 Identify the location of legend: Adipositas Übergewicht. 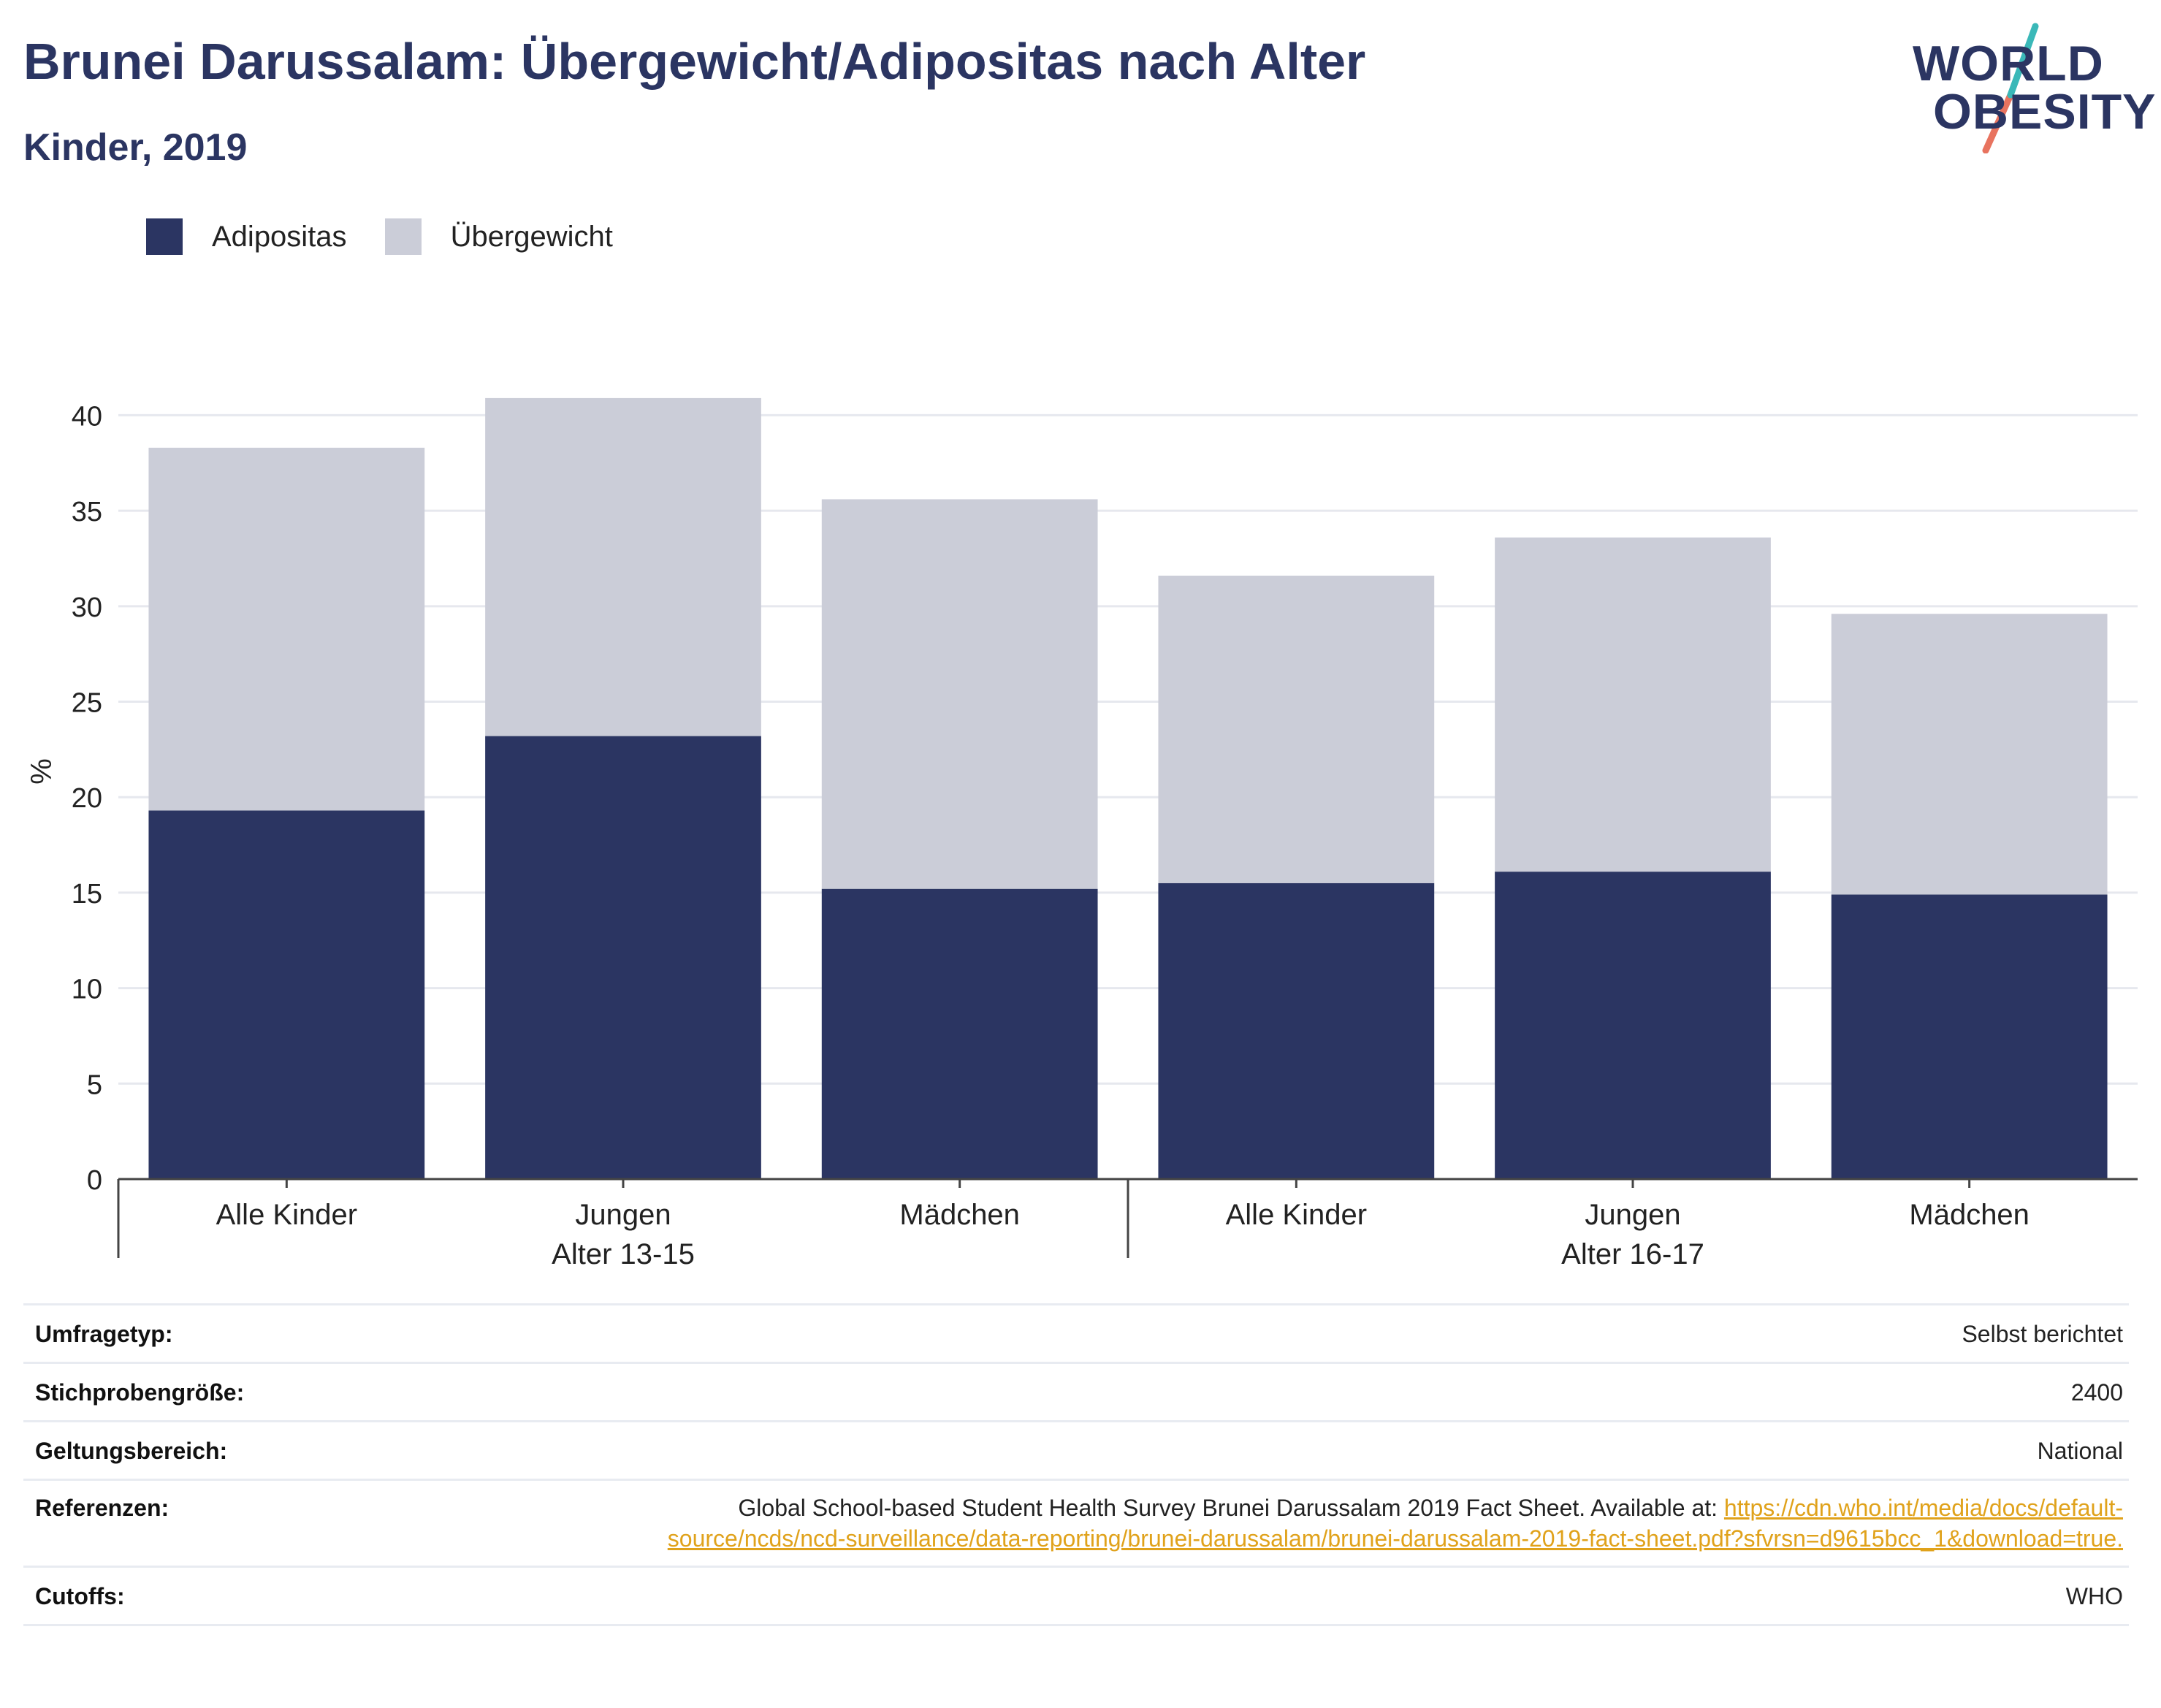
(398, 236).